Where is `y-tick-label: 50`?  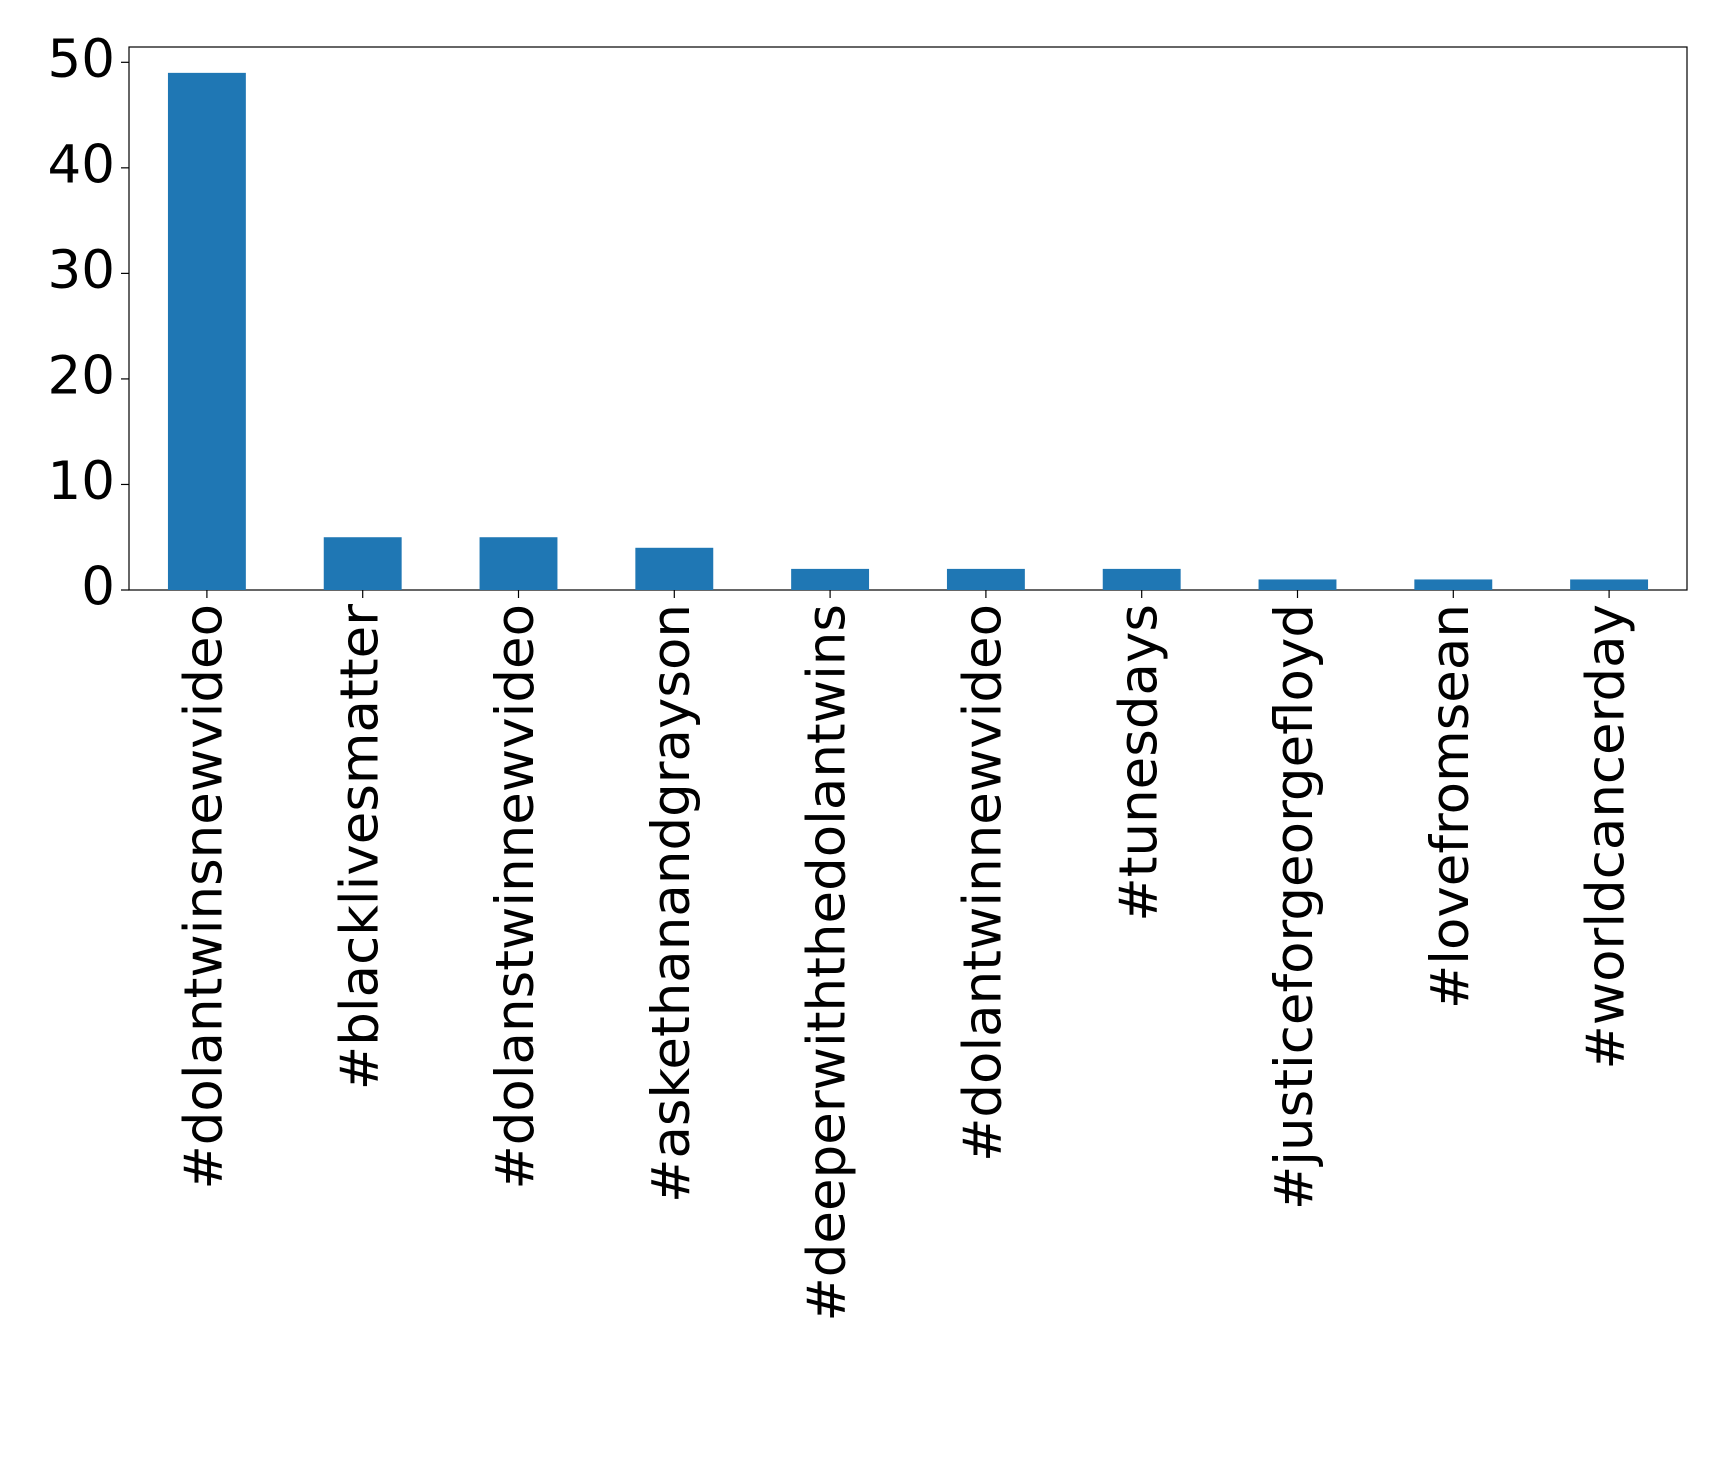
y-tick-label: 50 is located at coordinates (81, 59).